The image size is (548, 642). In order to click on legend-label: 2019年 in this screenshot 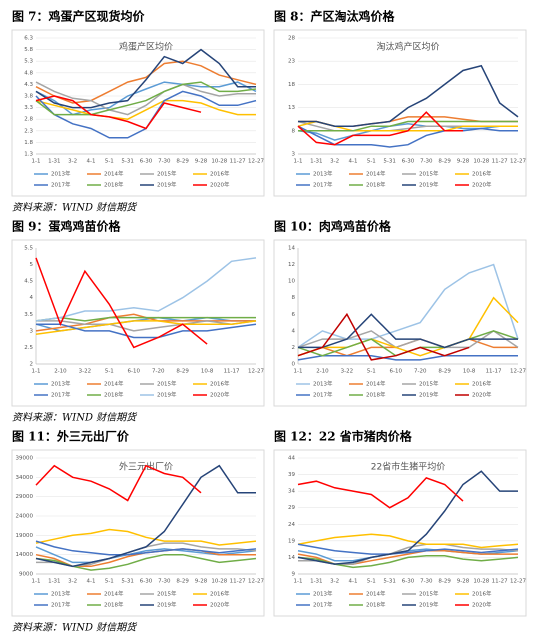, I will do `click(167, 605)`.